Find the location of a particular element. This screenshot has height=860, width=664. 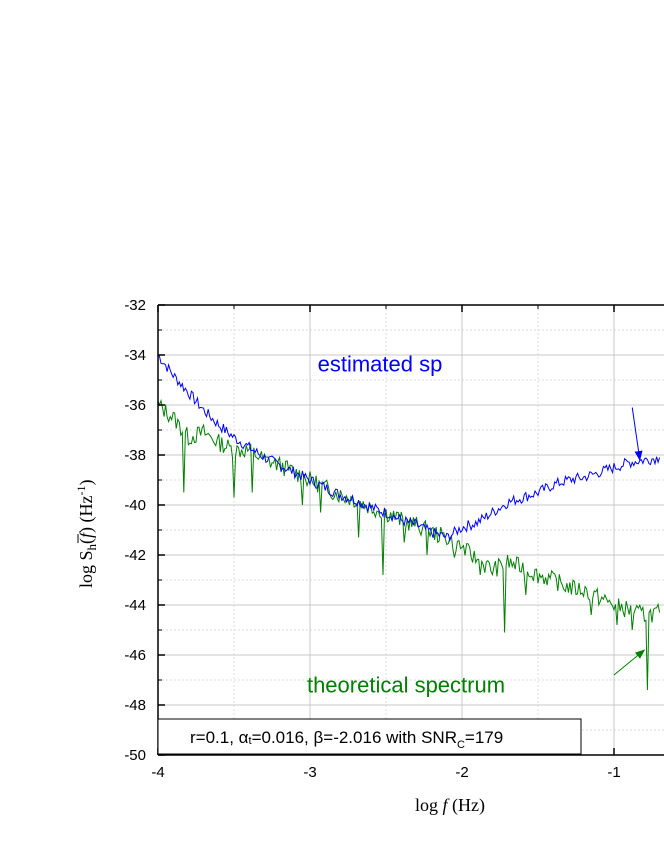

y-axis-title-prefix: log S is located at coordinates (86, 569).